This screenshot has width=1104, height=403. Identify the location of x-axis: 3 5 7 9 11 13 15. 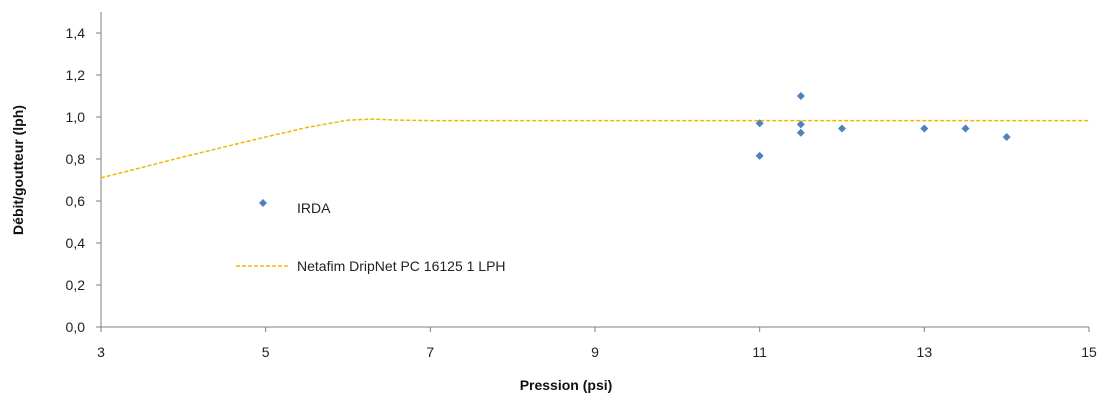
(597, 343).